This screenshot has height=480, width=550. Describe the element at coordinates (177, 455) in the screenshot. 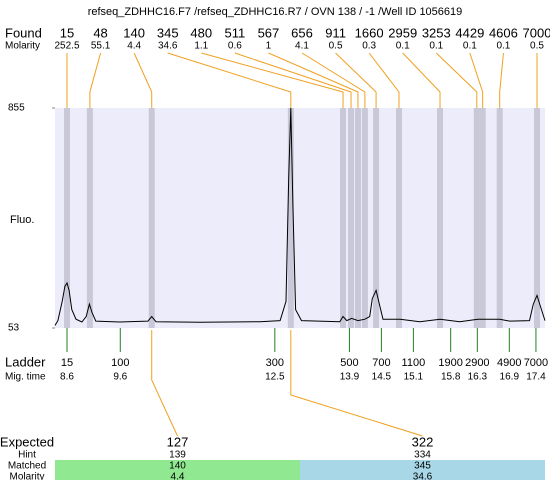

I see `hint-value: 139` at that location.